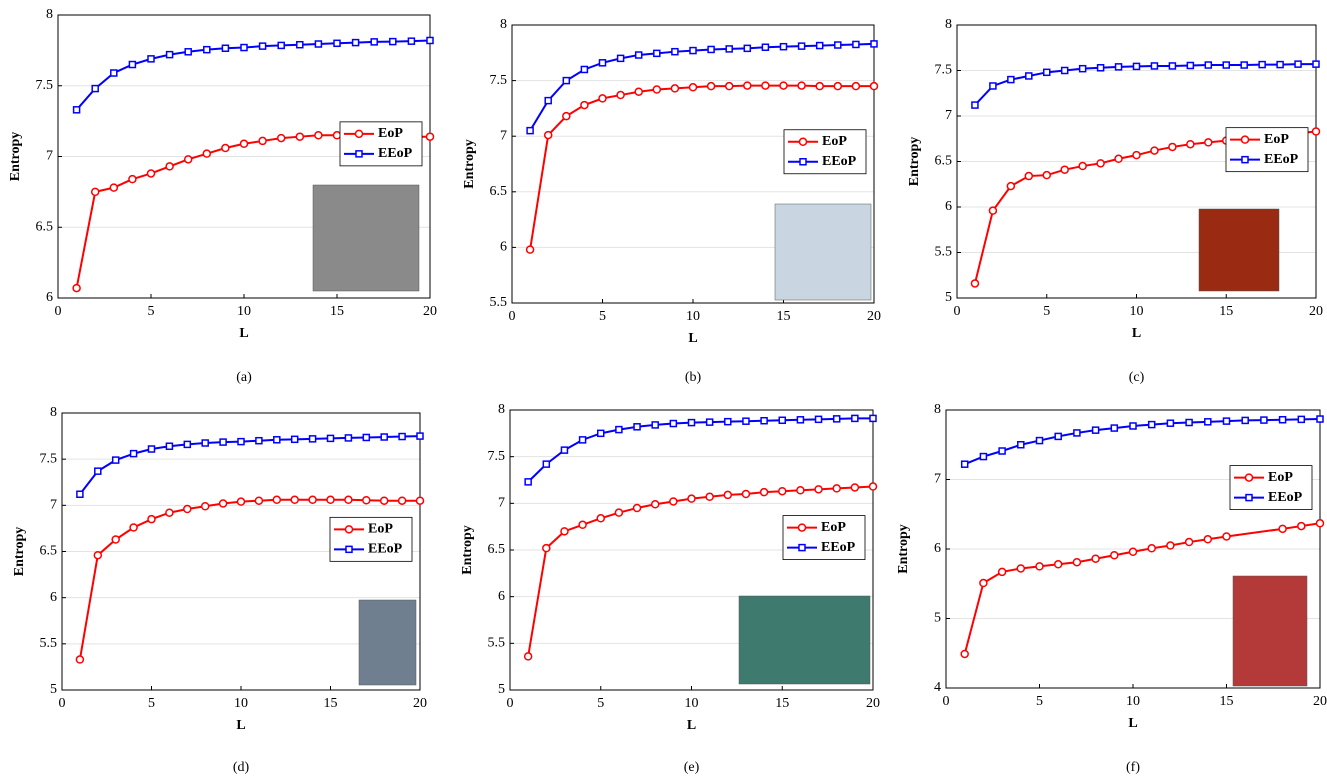  I want to click on y-tick-label: 6.5, so click(49, 551).